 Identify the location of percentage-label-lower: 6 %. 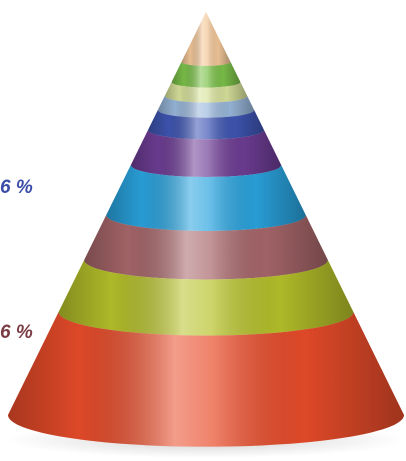
(16, 332).